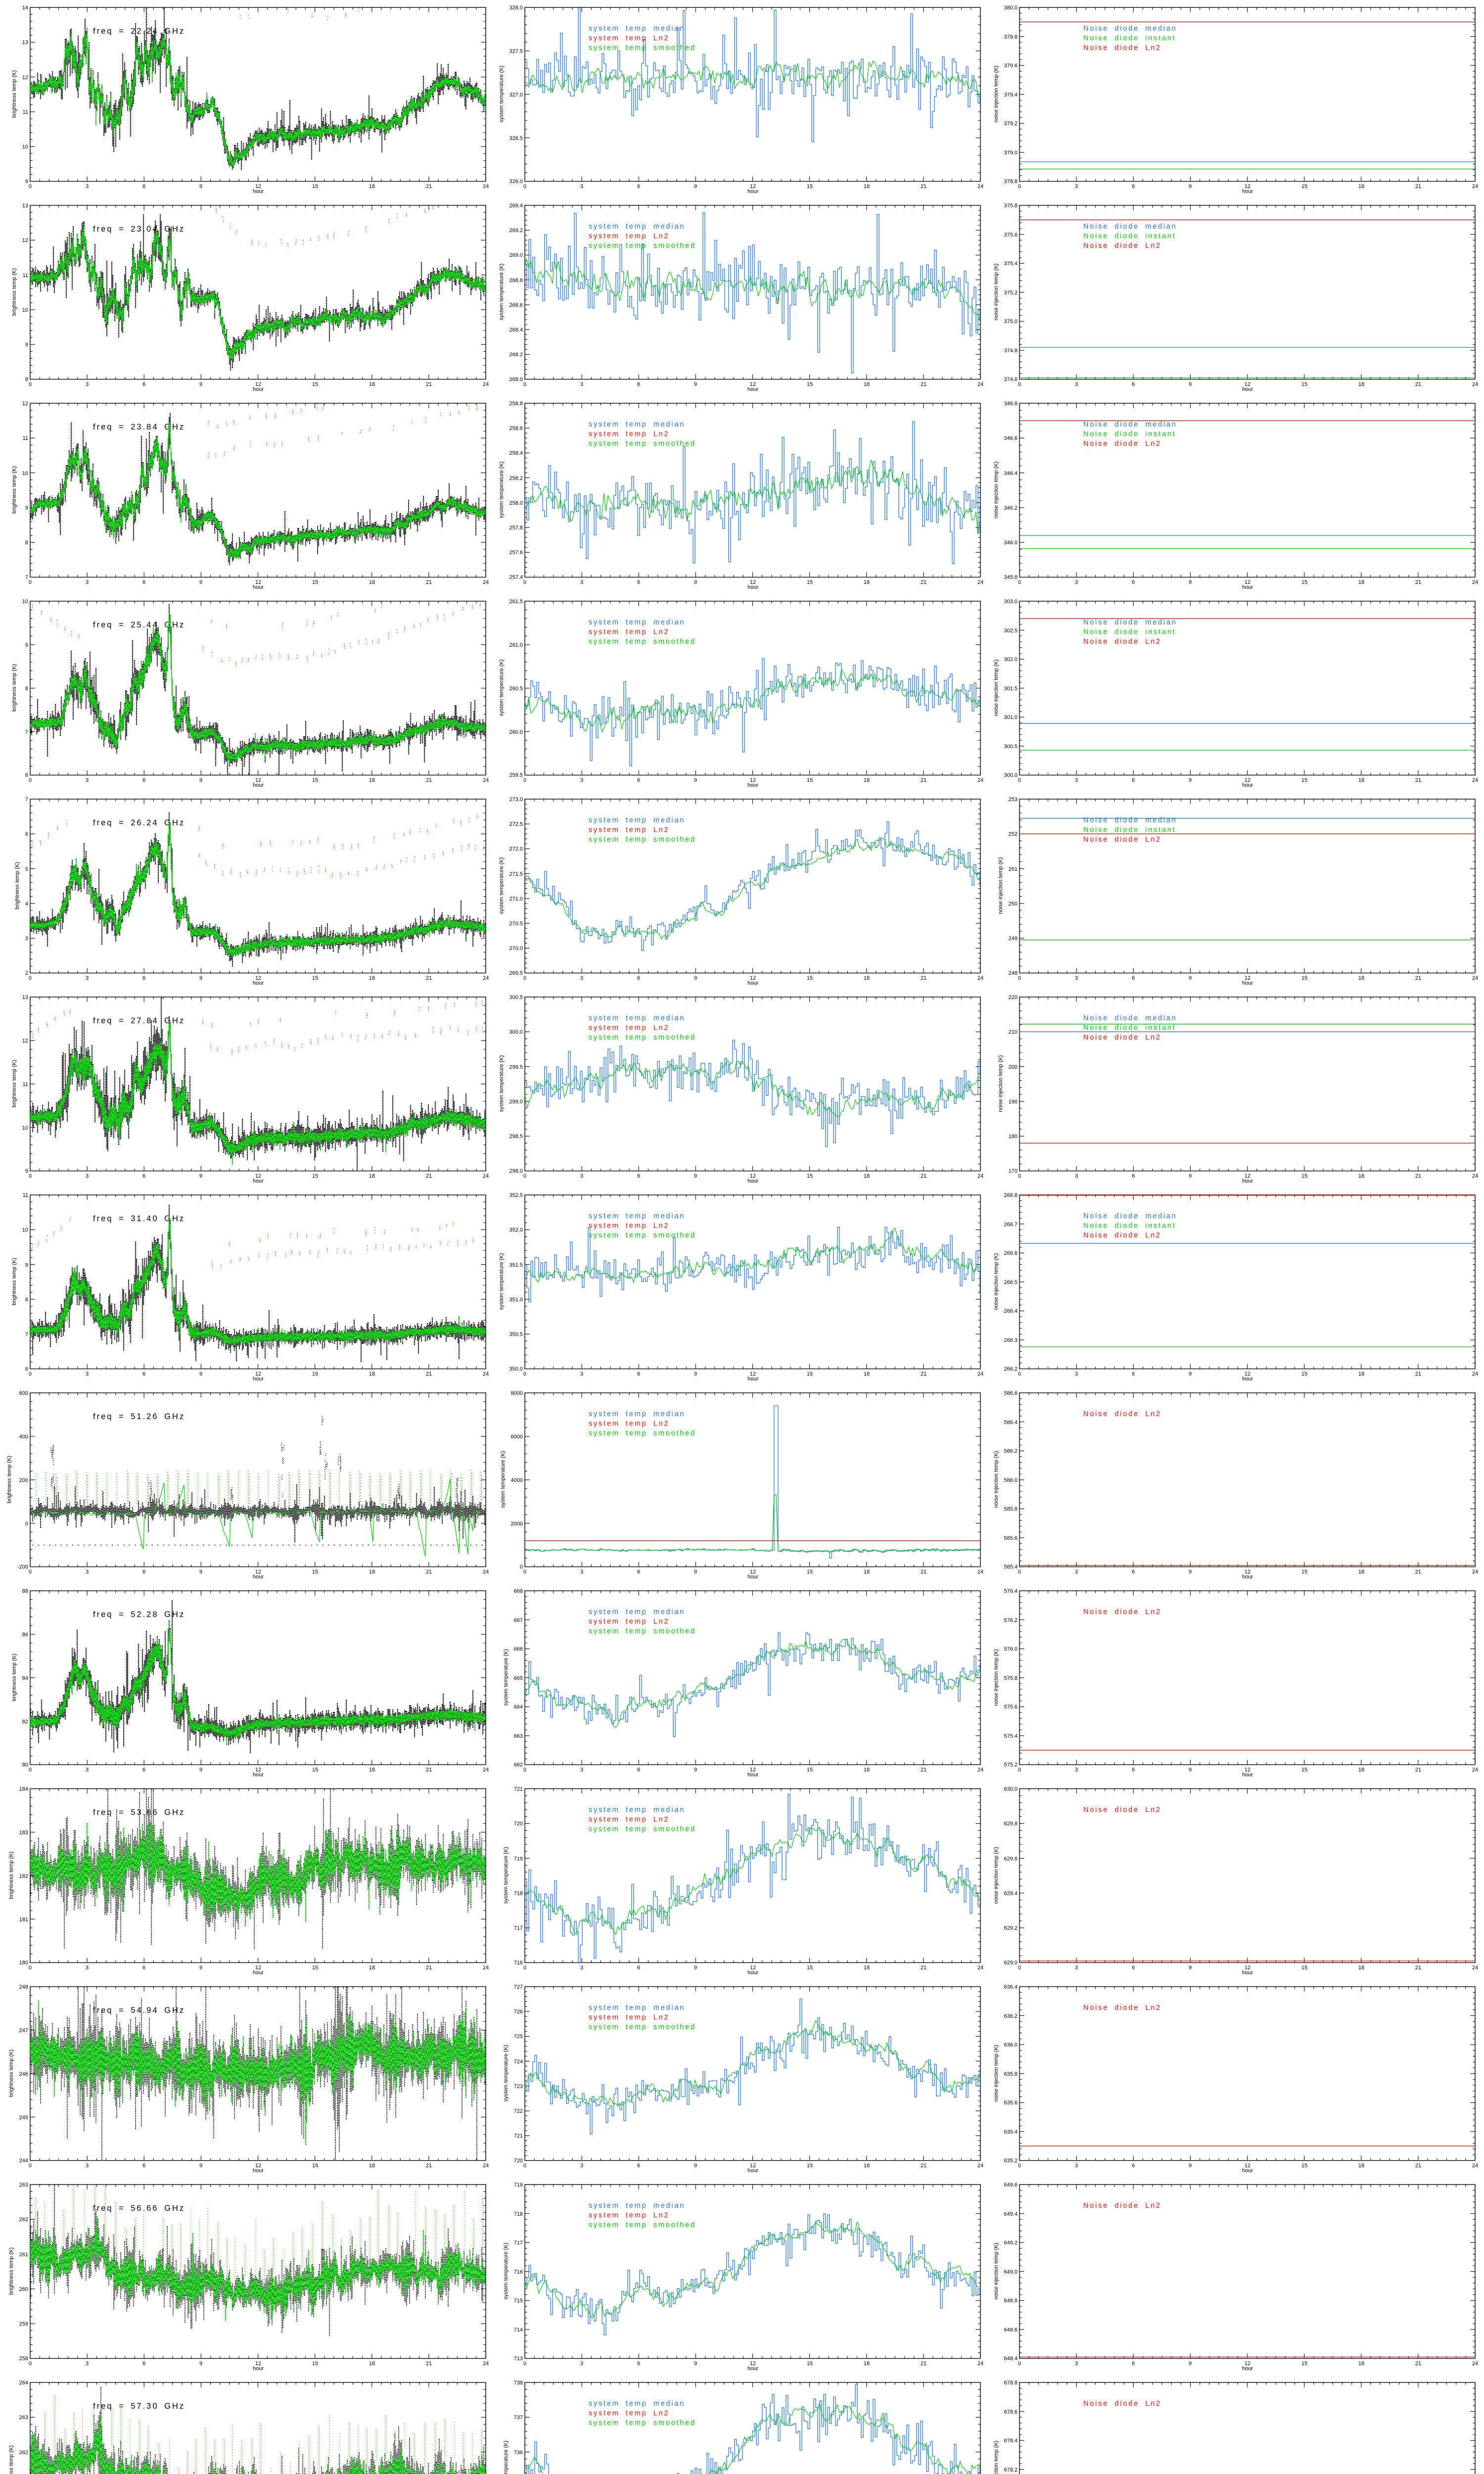  Describe the element at coordinates (1011, 1480) in the screenshot. I see `svg-text: 586.0` at that location.